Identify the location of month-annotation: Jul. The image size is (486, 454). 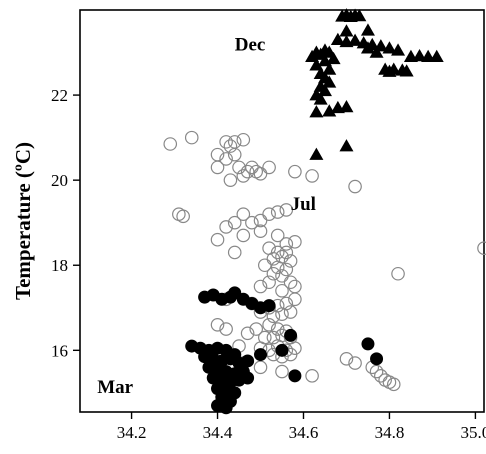
(303, 204).